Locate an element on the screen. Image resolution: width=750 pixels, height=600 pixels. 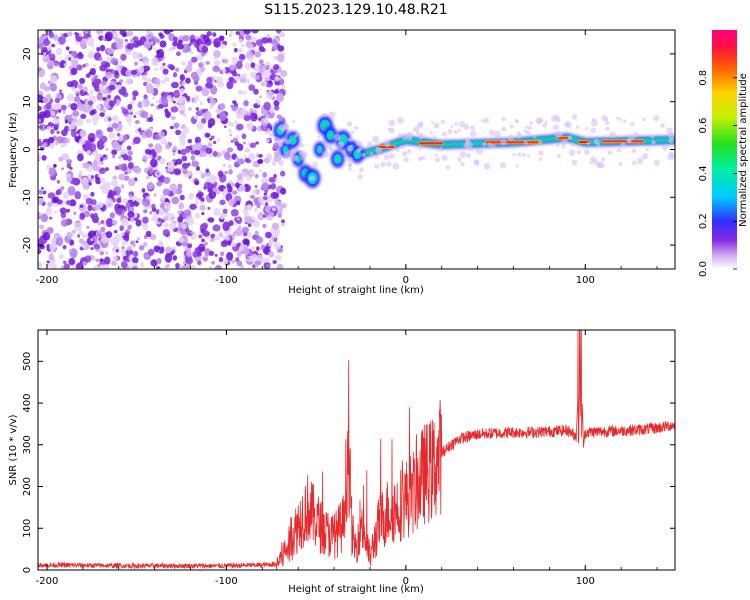
x-tick-label: -200 is located at coordinates (47, 280).